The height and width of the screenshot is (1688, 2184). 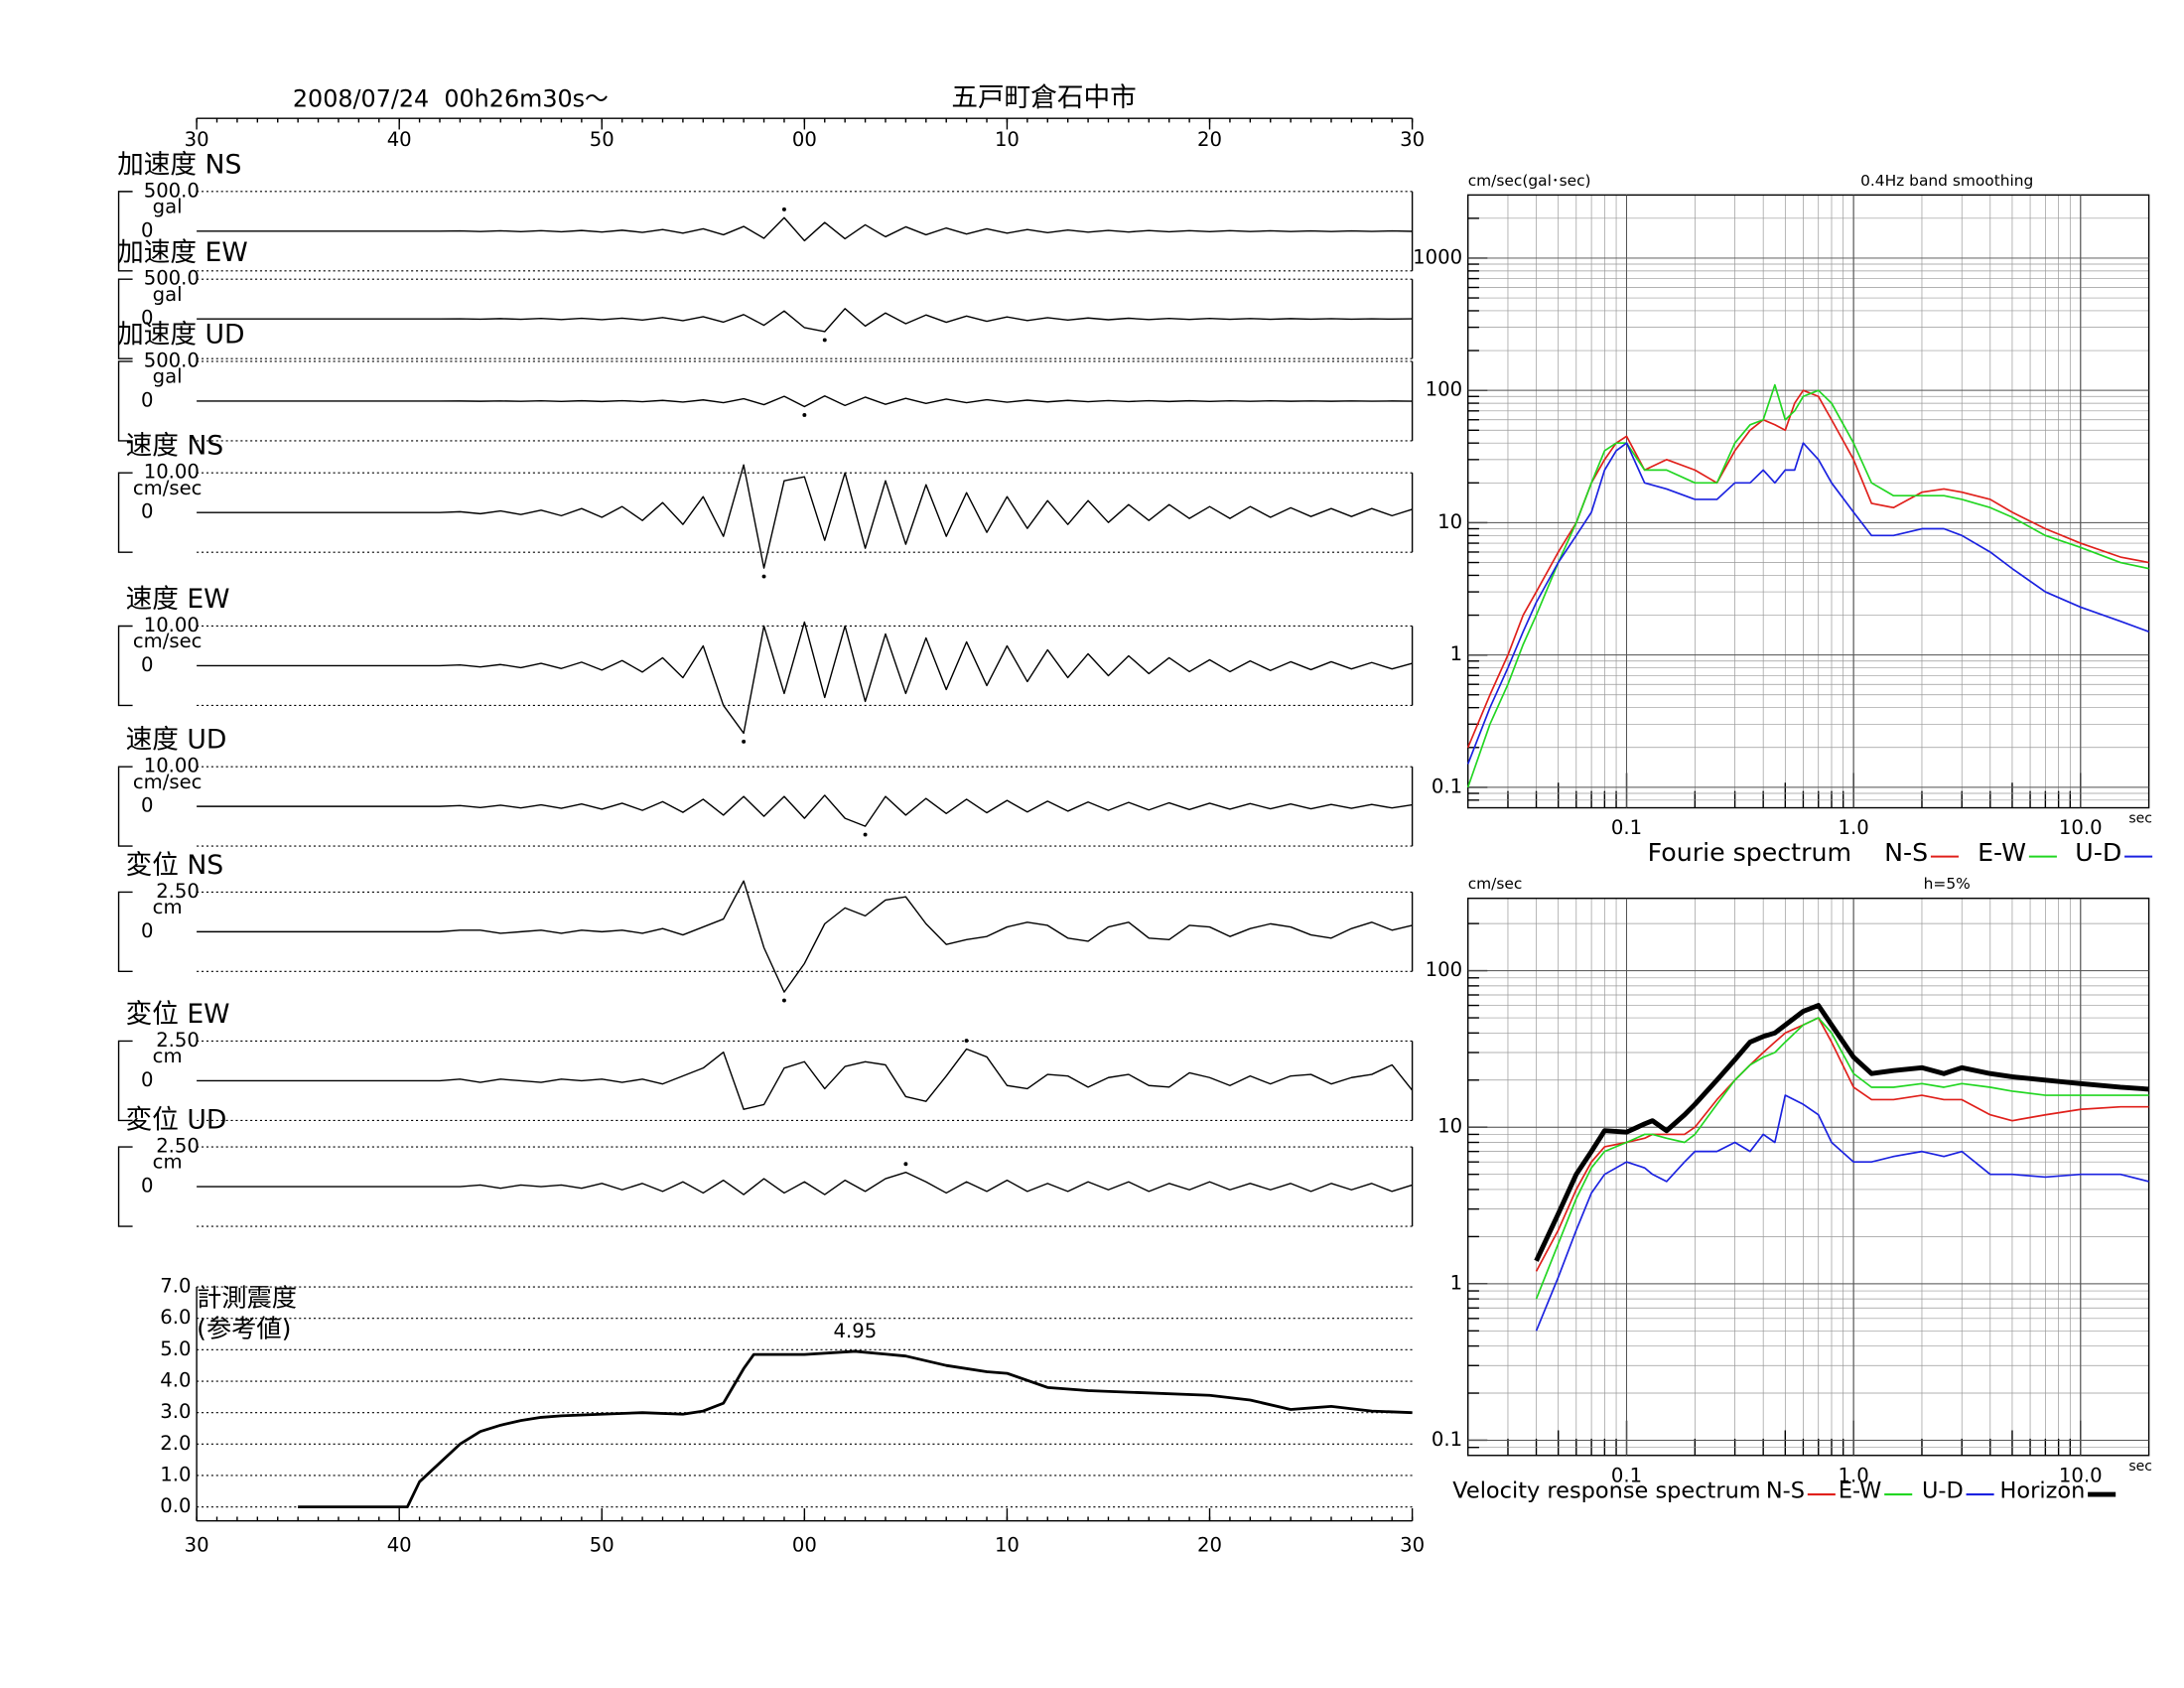 I want to click on panel-label: 変位 EW, so click(x=178, y=1014).